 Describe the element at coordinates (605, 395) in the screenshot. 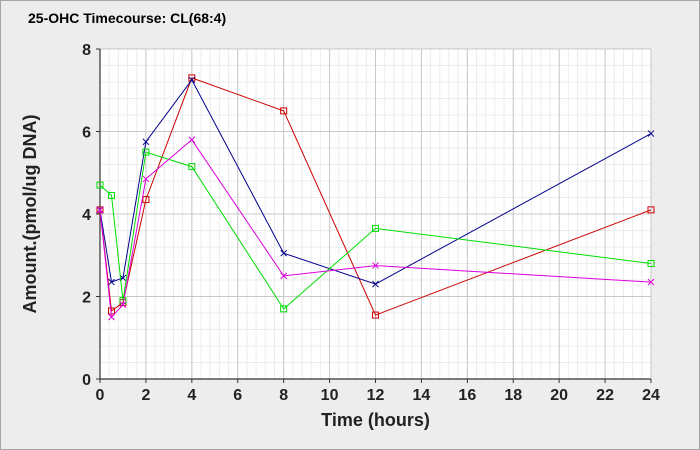

I see `x-tick-label: 22` at that location.